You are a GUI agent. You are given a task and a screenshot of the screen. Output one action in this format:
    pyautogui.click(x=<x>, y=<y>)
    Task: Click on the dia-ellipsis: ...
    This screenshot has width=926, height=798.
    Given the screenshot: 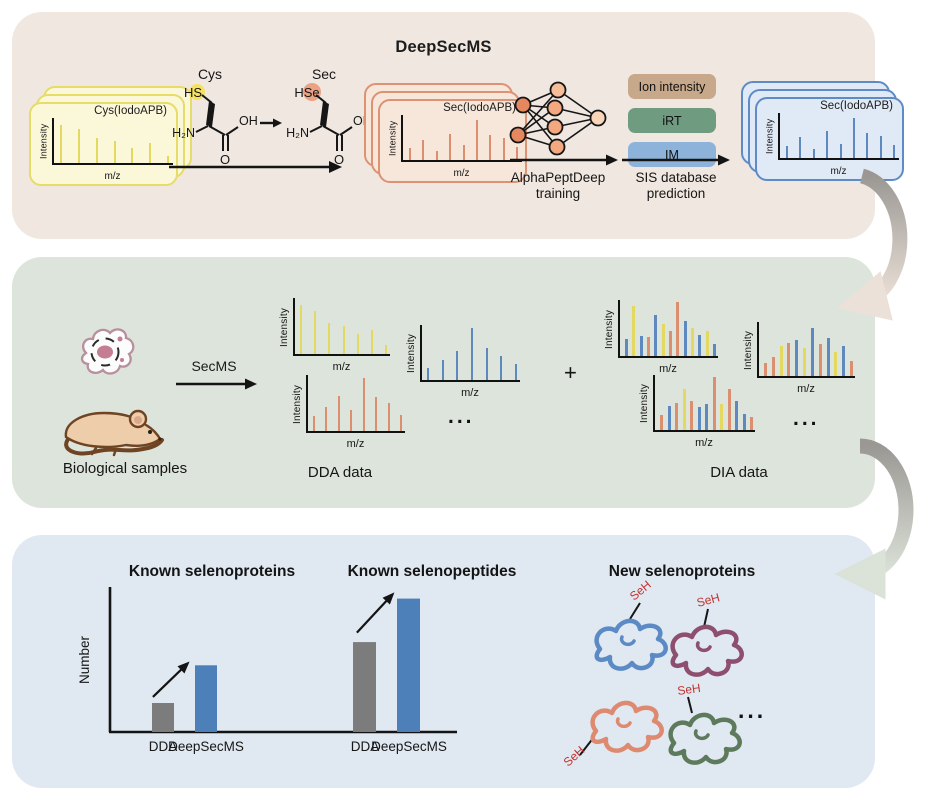 What is the action you would take?
    pyautogui.click(x=806, y=418)
    